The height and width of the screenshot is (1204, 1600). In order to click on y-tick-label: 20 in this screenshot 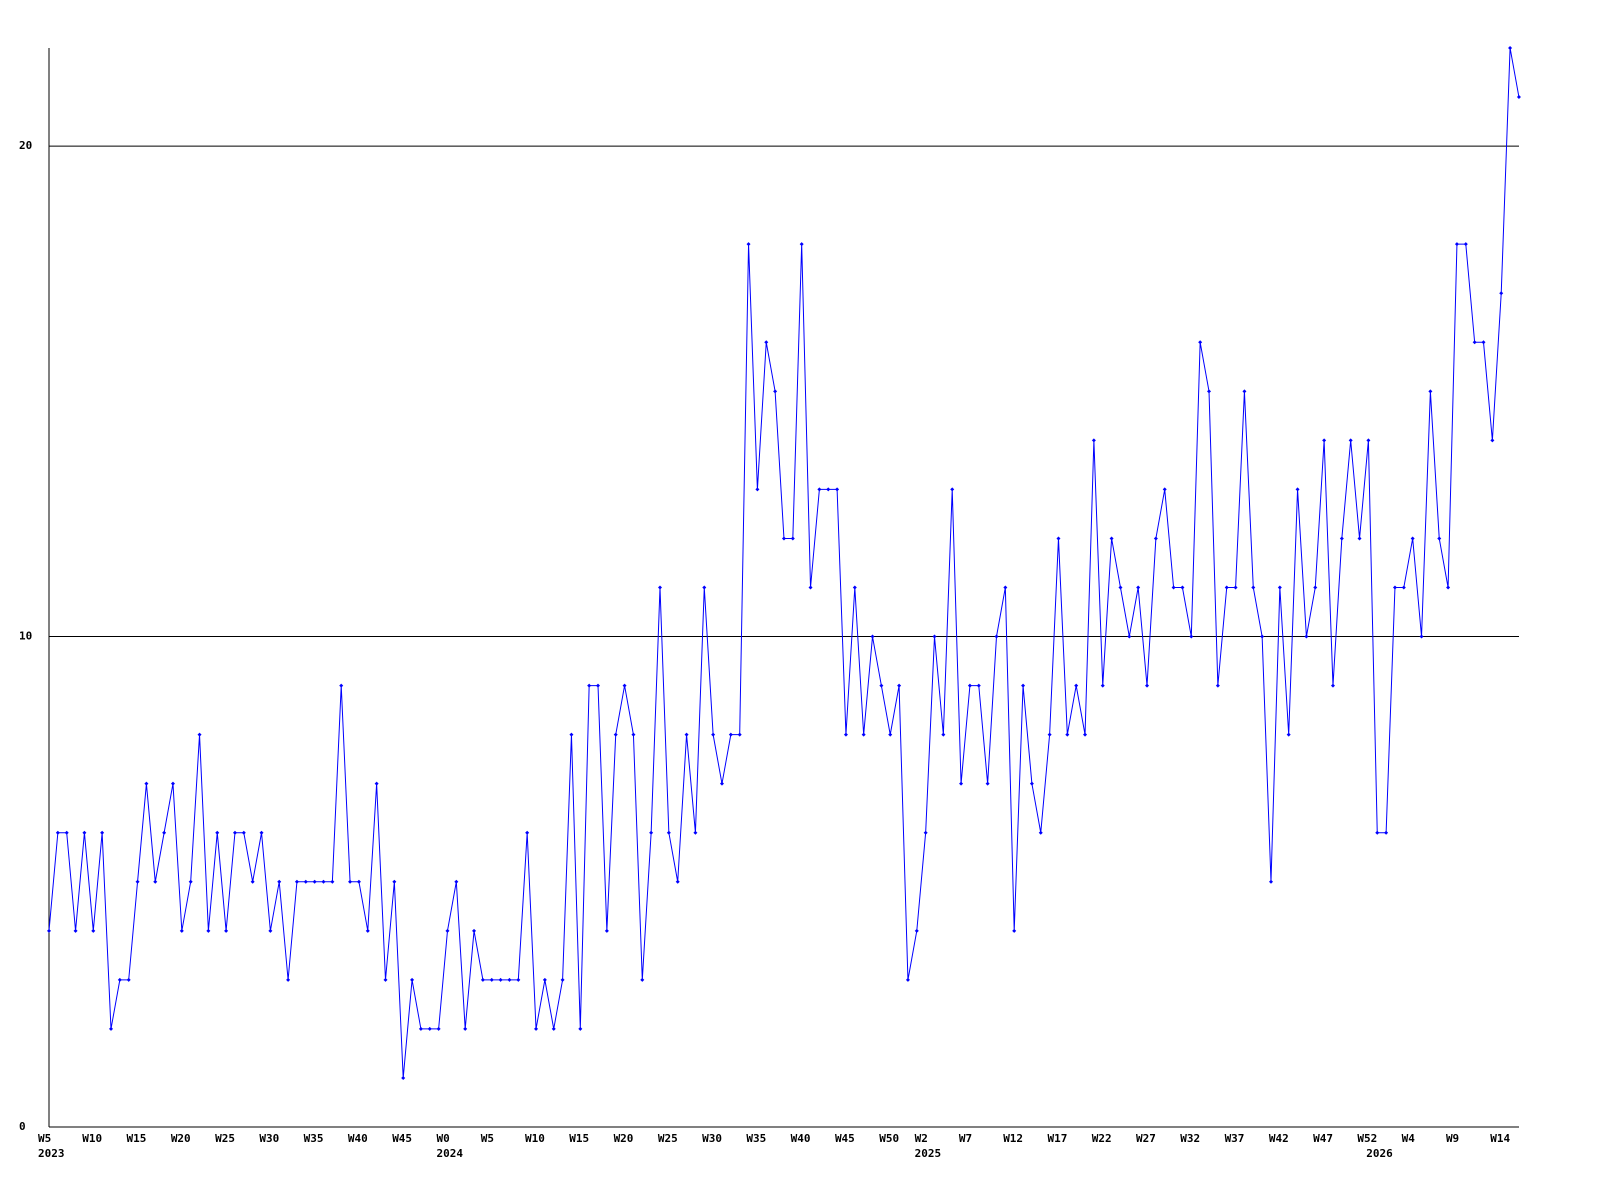, I will do `click(25, 145)`.